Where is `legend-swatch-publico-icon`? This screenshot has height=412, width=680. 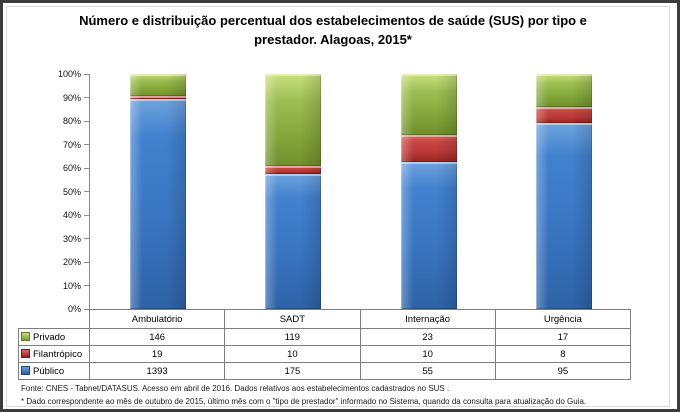 legend-swatch-publico-icon is located at coordinates (25, 370).